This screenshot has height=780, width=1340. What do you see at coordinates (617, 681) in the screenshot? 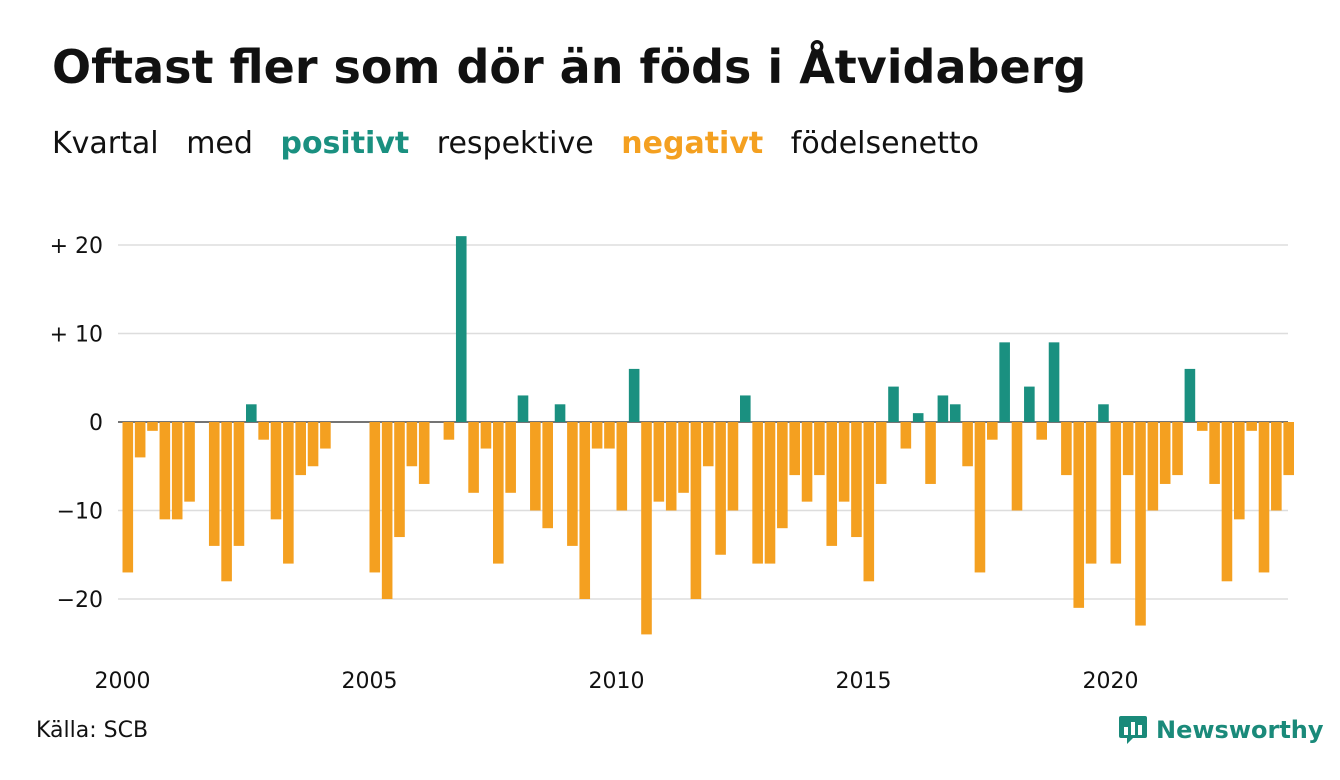
I see `x-tick-label: 2010` at bounding box center [617, 681].